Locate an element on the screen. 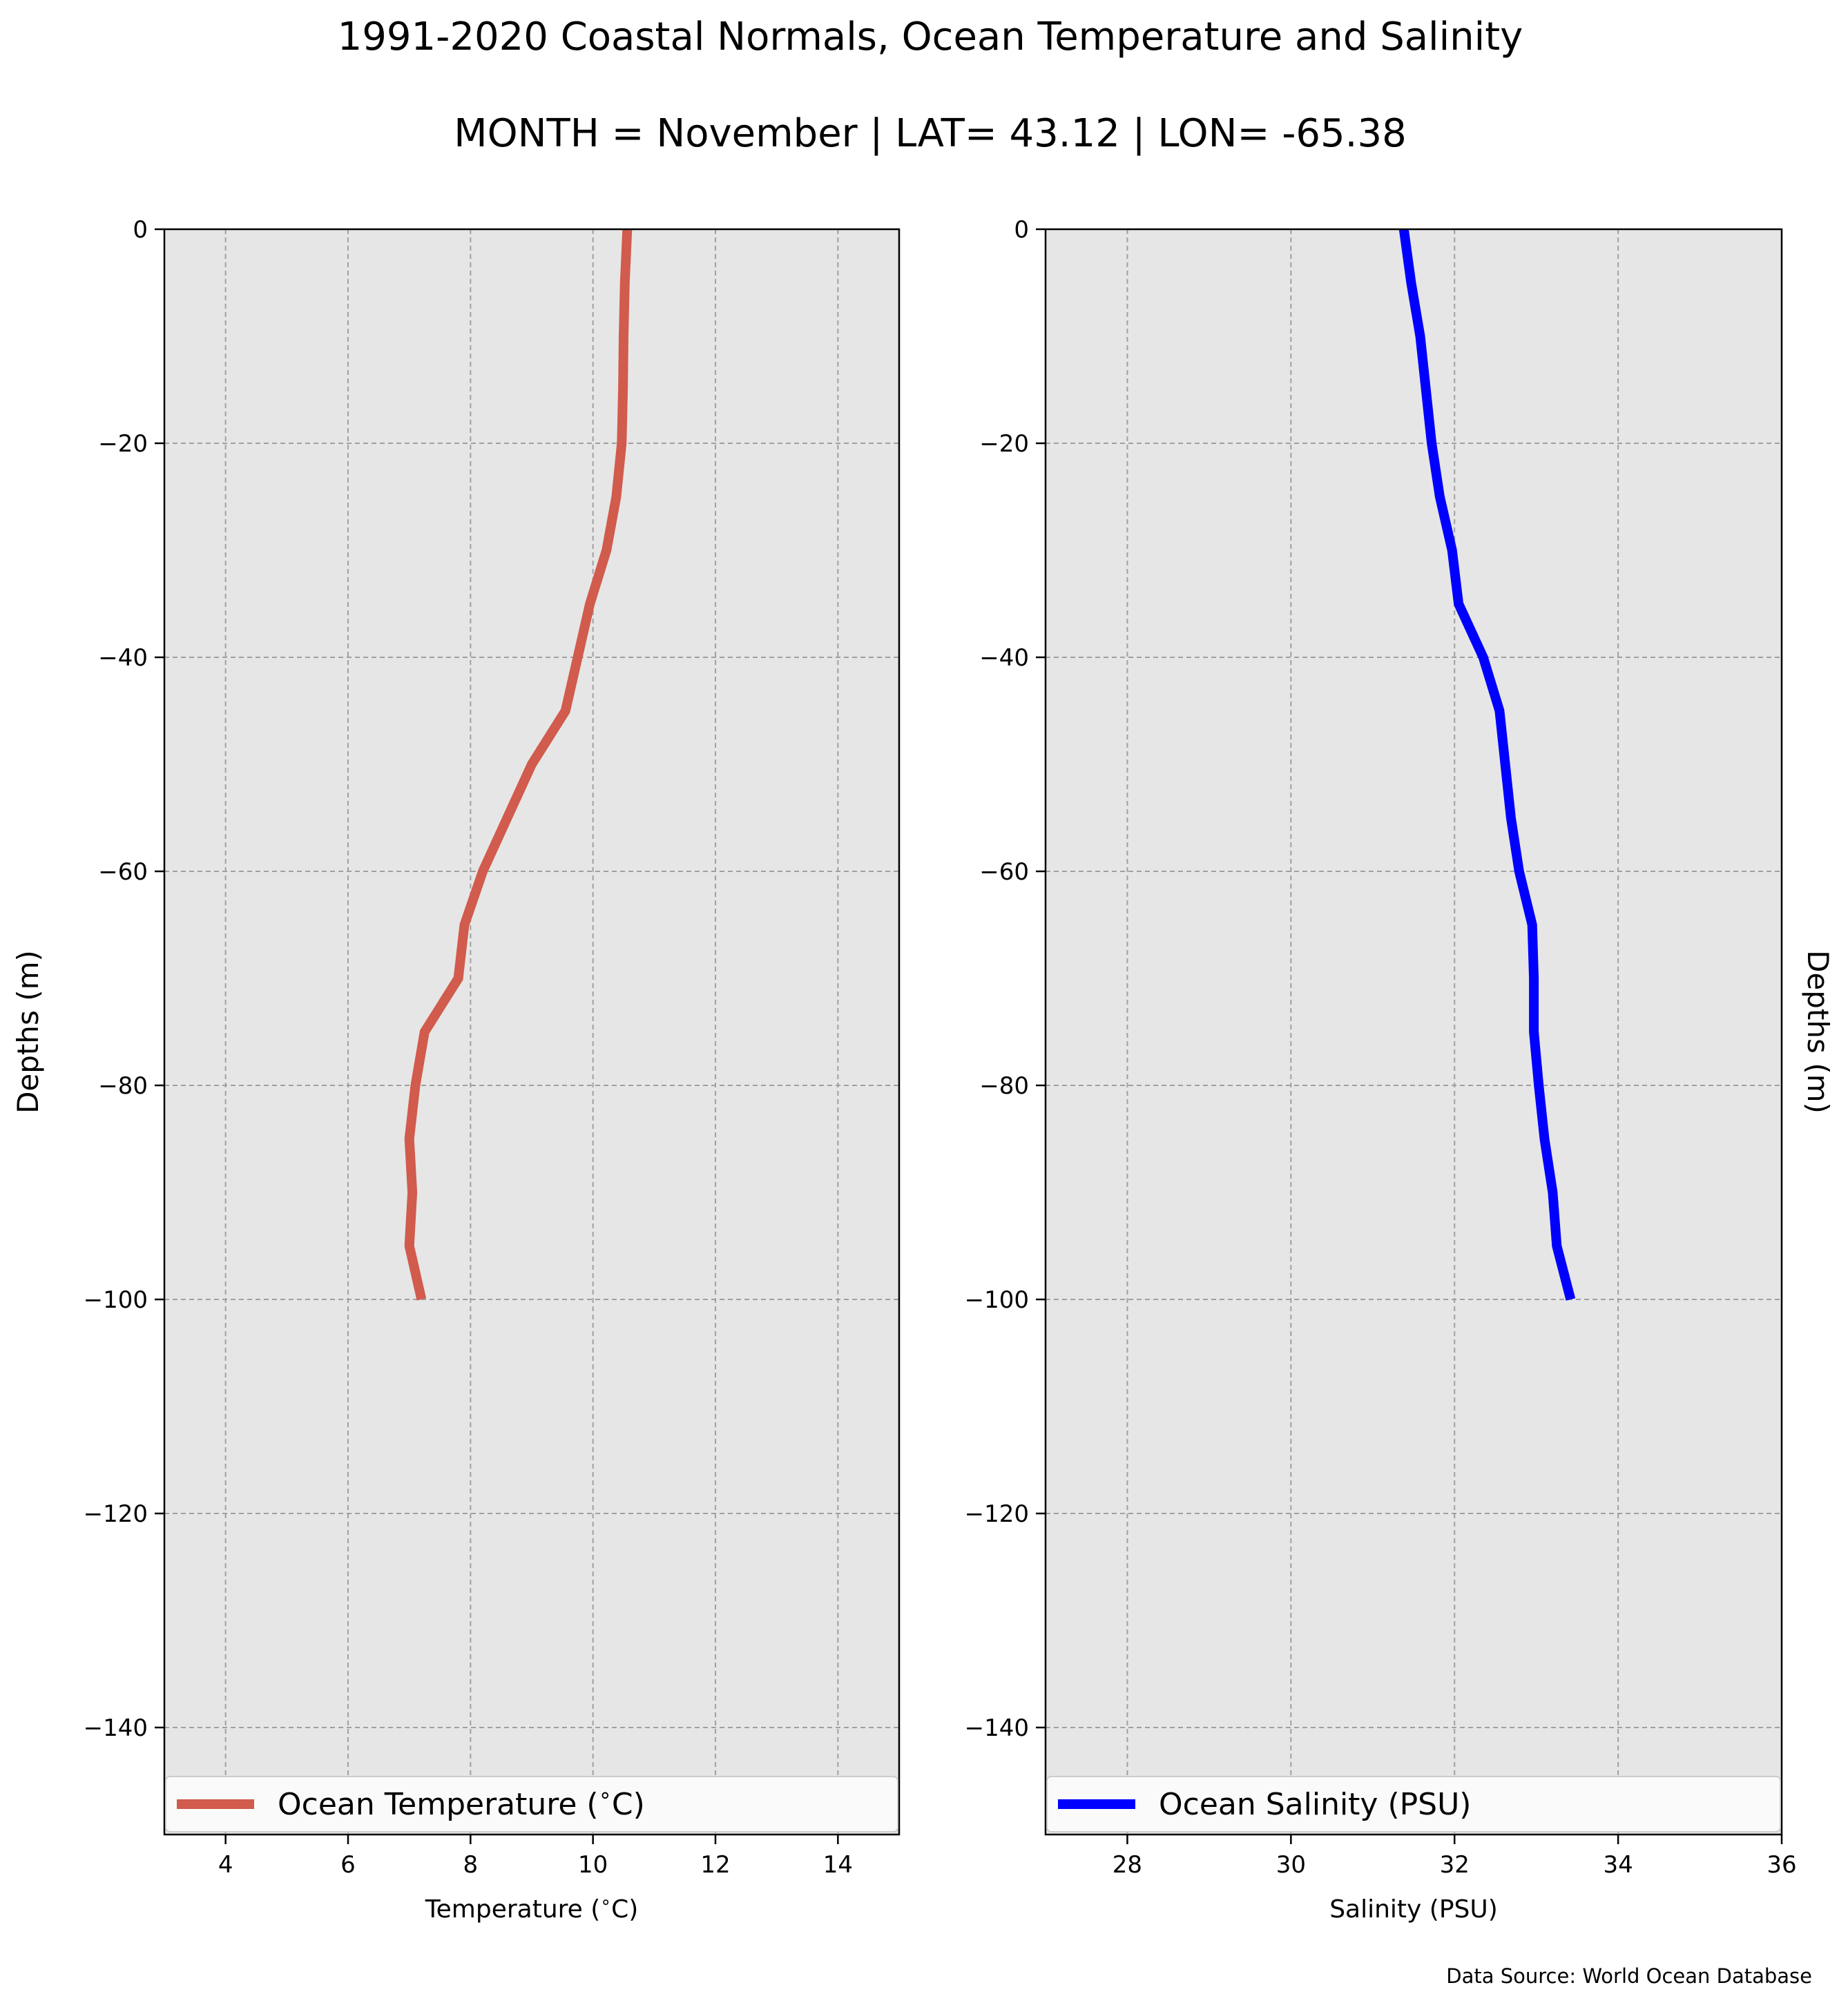 This screenshot has width=1848, height=2003. salinity-y-tick-label: −20 is located at coordinates (1004, 444).